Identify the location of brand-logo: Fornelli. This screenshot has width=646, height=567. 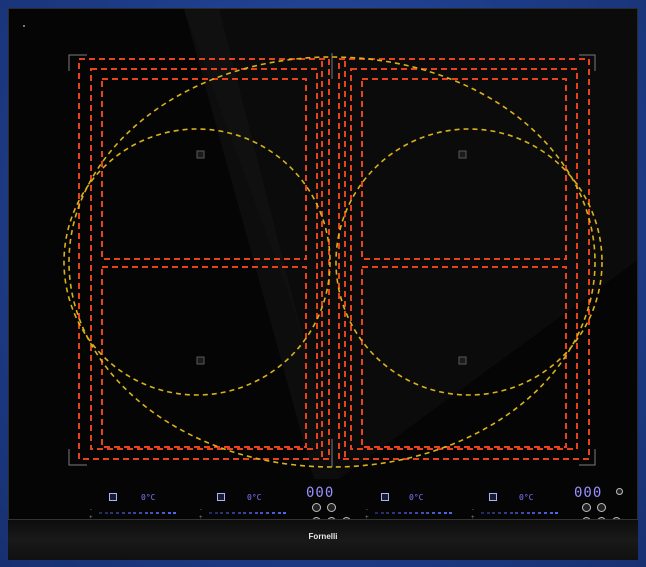
(323, 536).